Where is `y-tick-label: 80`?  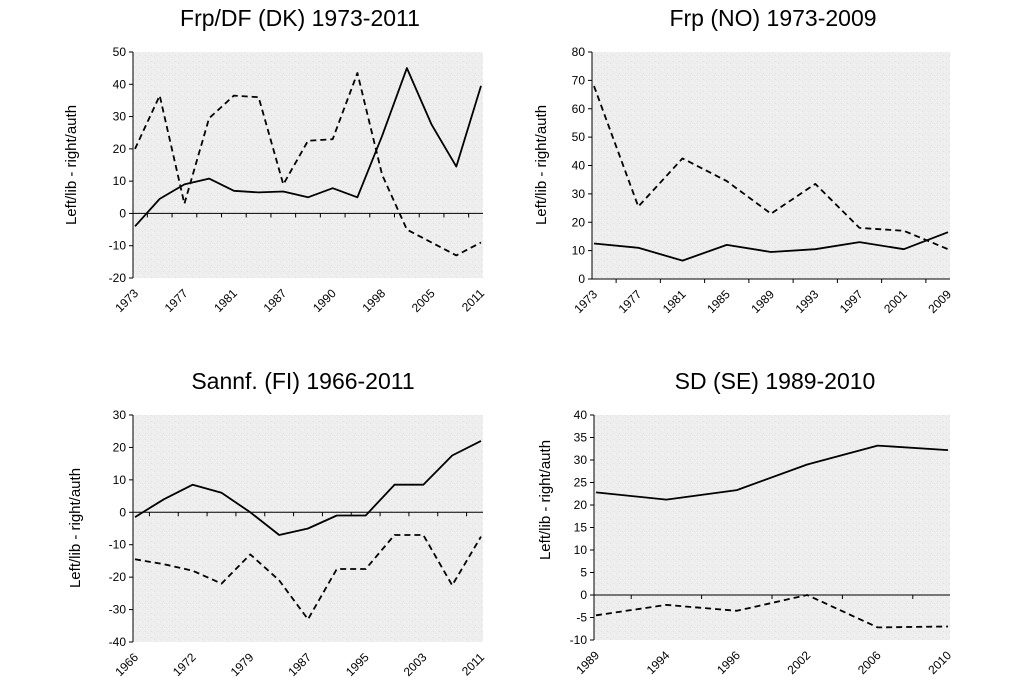 y-tick-label: 80 is located at coordinates (579, 52).